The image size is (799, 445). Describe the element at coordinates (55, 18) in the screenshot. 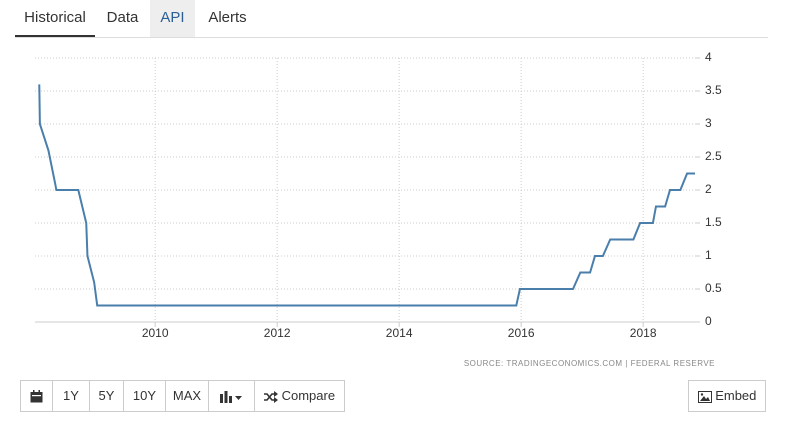

I see `tab: Historical` at that location.